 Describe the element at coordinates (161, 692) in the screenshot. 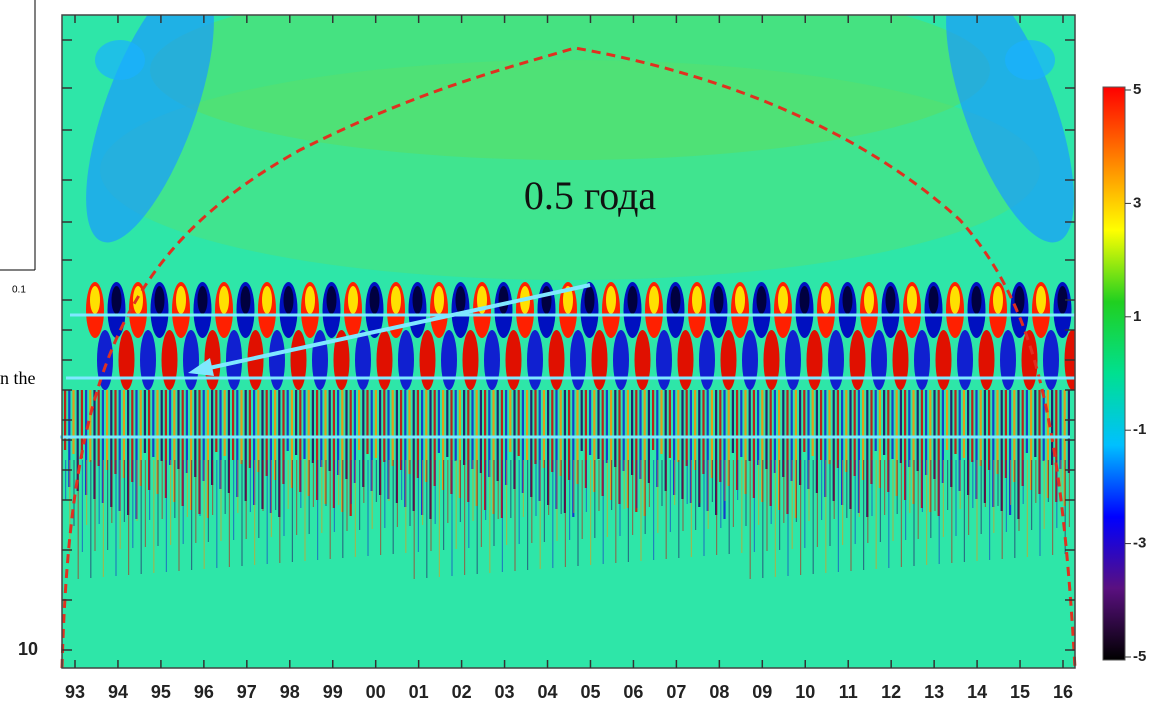

I see `x-tick-label: 95` at that location.